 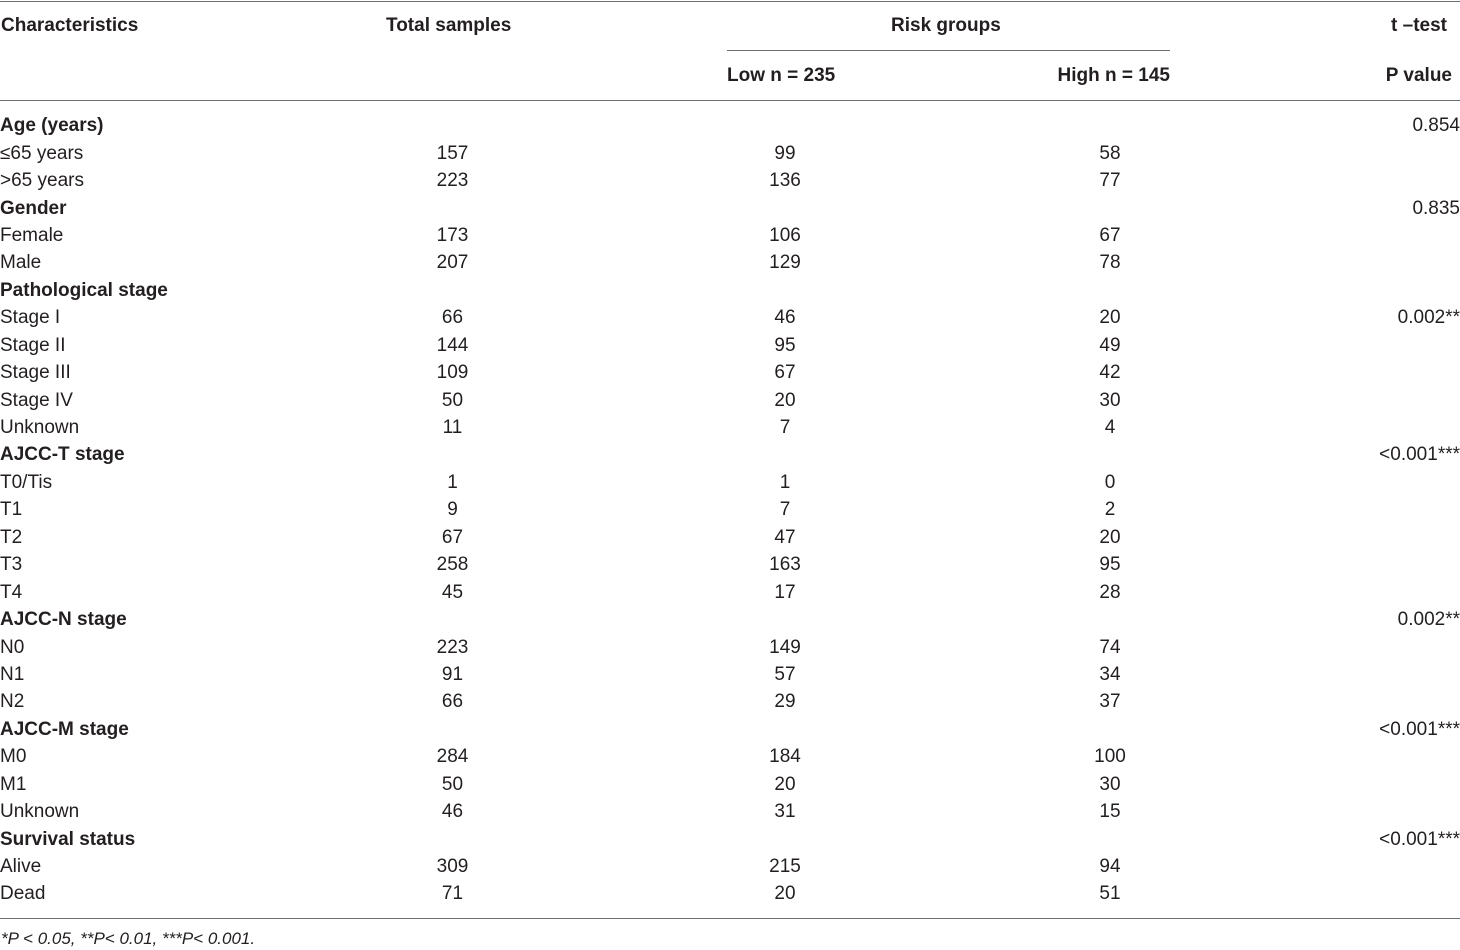 I want to click on row-label: Survival status, so click(x=68, y=839).